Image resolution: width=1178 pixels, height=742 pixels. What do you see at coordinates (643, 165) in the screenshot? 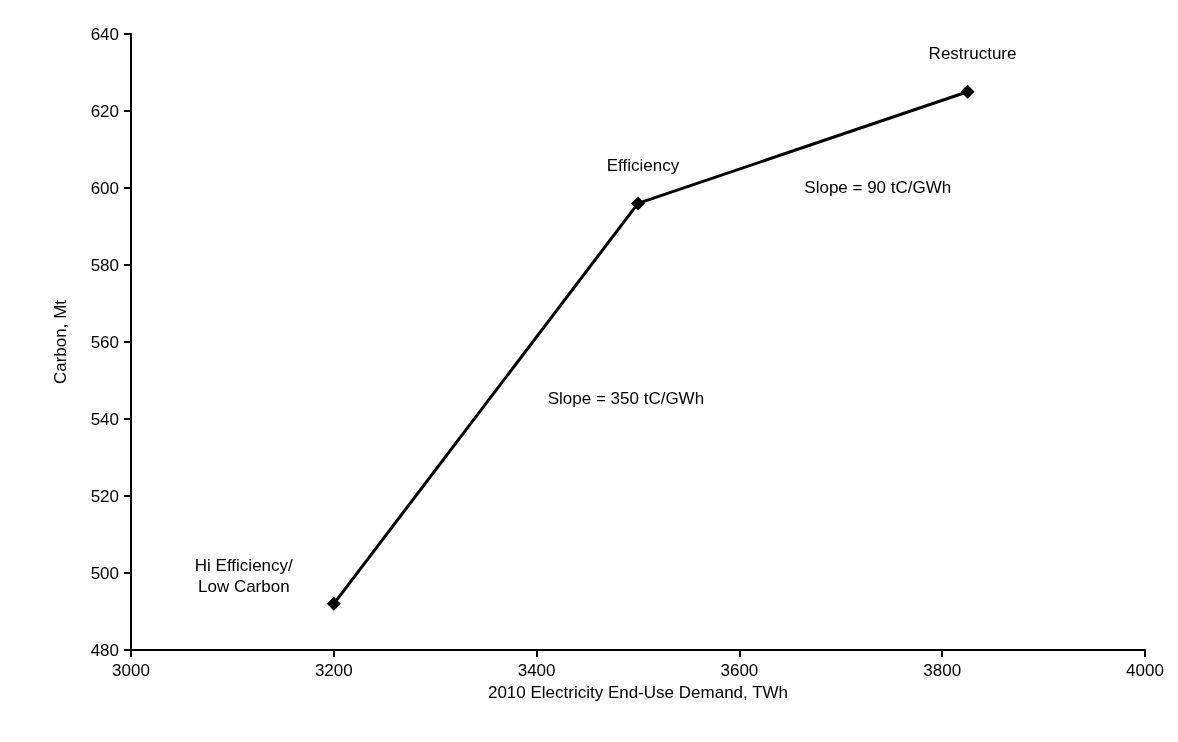
I see `annotation: Efficiency` at bounding box center [643, 165].